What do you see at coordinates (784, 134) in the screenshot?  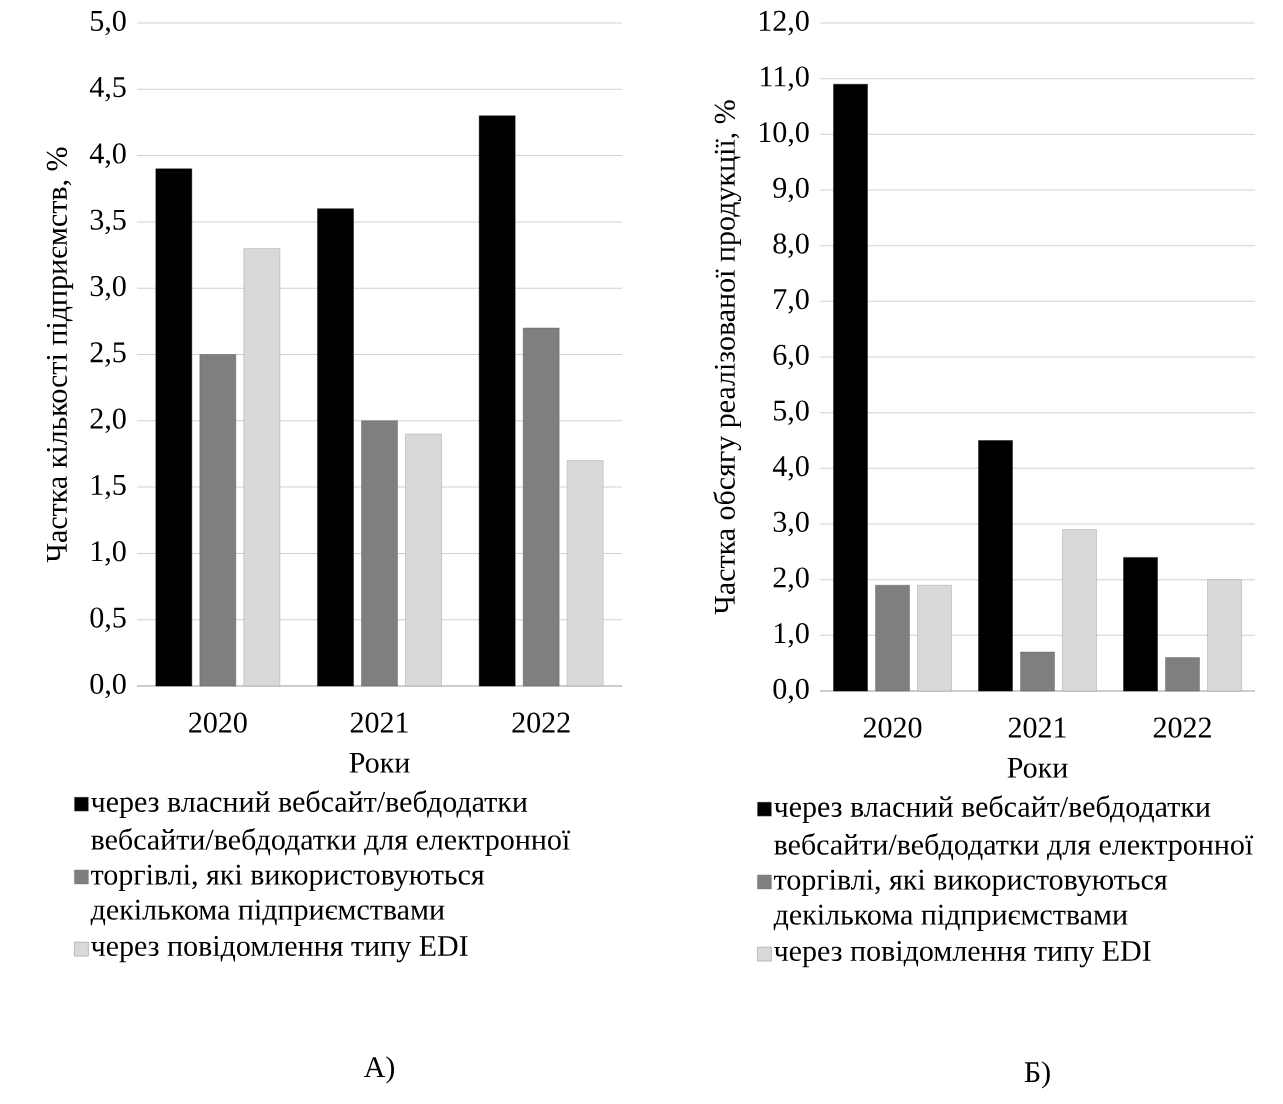 I see `y-tick-label: 10,0` at bounding box center [784, 134].